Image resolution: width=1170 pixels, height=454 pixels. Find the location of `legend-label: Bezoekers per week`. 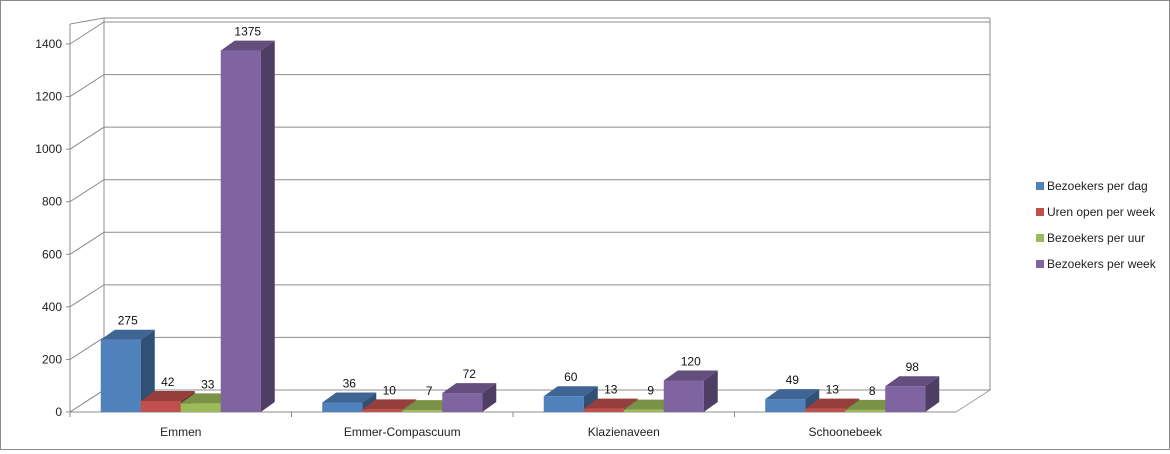

legend-label: Bezoekers per week is located at coordinates (1102, 264).